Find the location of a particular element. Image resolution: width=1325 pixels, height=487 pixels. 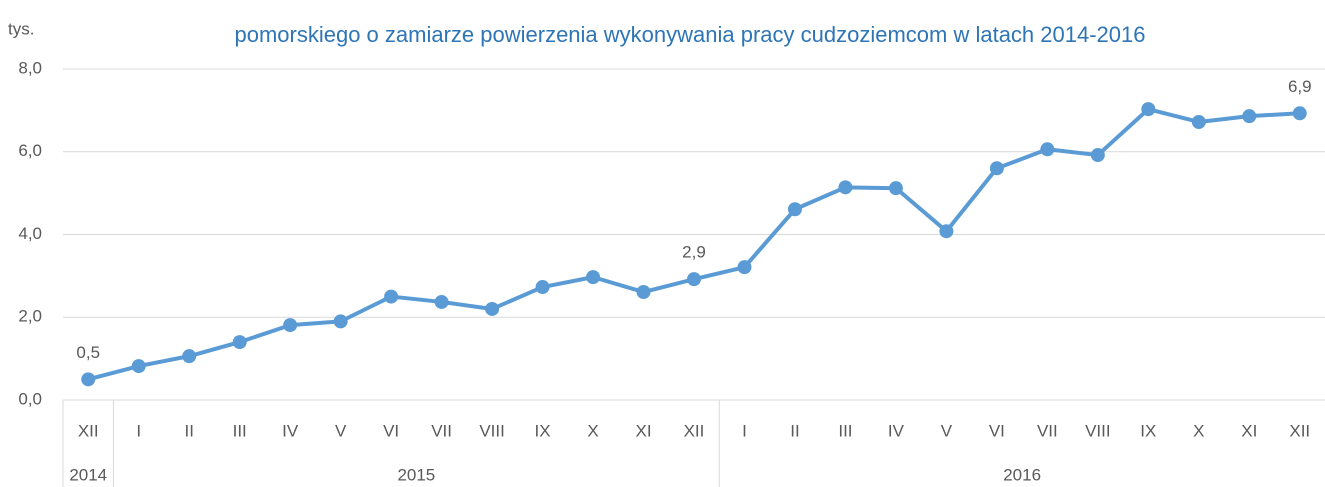

y-tick-label: 6,0 is located at coordinates (30, 150).